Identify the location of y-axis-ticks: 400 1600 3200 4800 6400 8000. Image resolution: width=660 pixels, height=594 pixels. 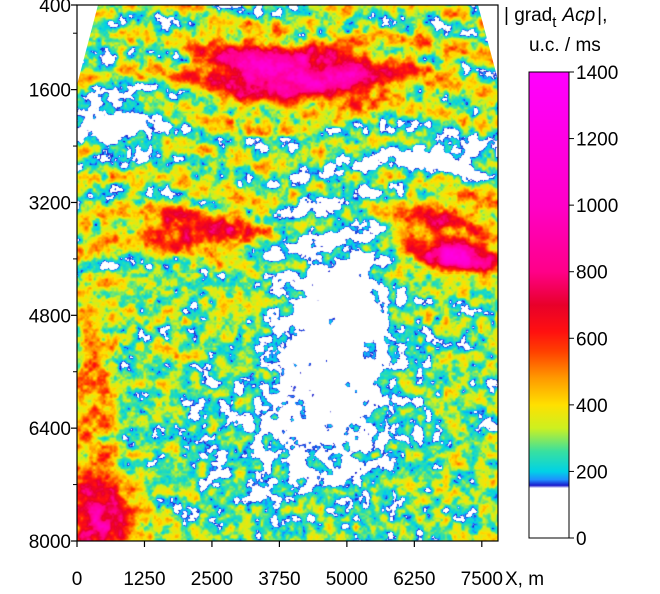
(53, 276).